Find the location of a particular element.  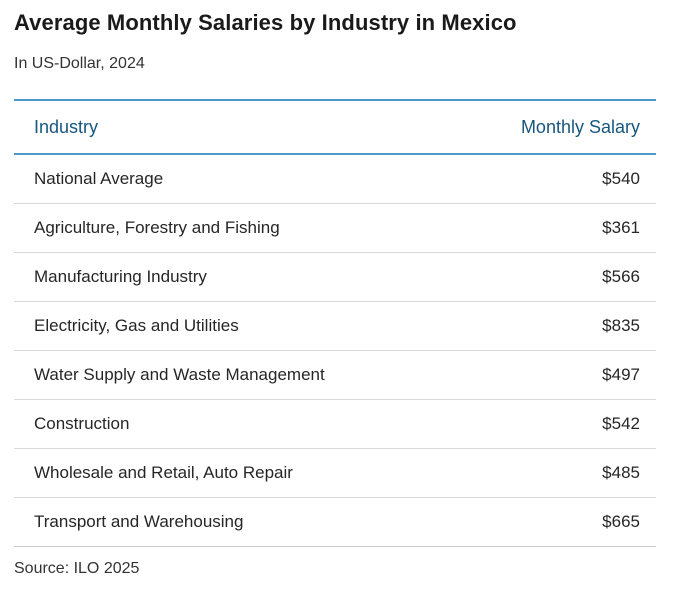

table-row: Electricity, Gas and Utilities $835 is located at coordinates (335, 326).